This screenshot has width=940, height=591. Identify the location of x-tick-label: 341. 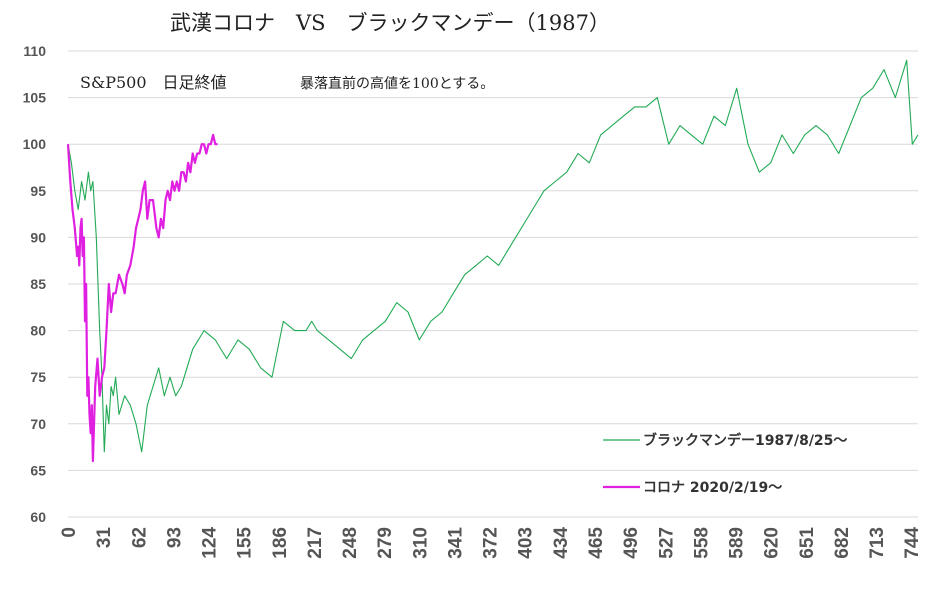
(455, 543).